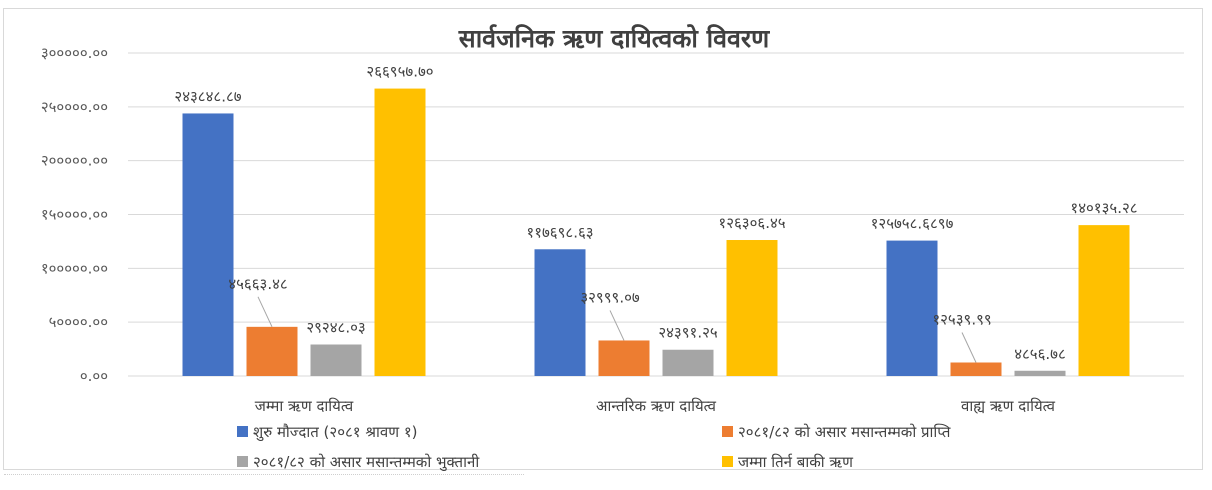 The width and height of the screenshot is (1212, 490). What do you see at coordinates (366, 462) in the screenshot?
I see `legend-label: २०८१/८२ को असार मसान्तम्मको भुक्तानी` at bounding box center [366, 462].